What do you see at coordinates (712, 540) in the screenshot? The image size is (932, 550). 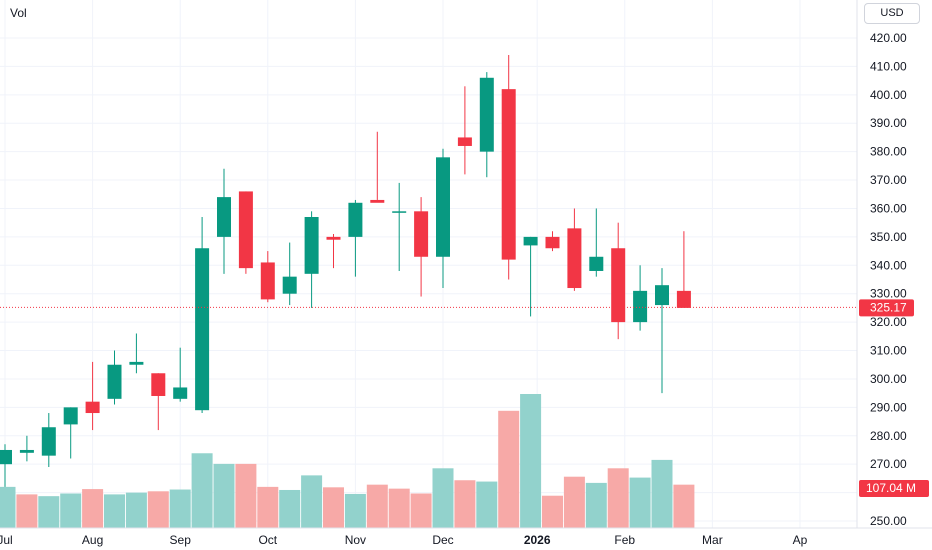 I see `time-tick-label: Mar` at bounding box center [712, 540].